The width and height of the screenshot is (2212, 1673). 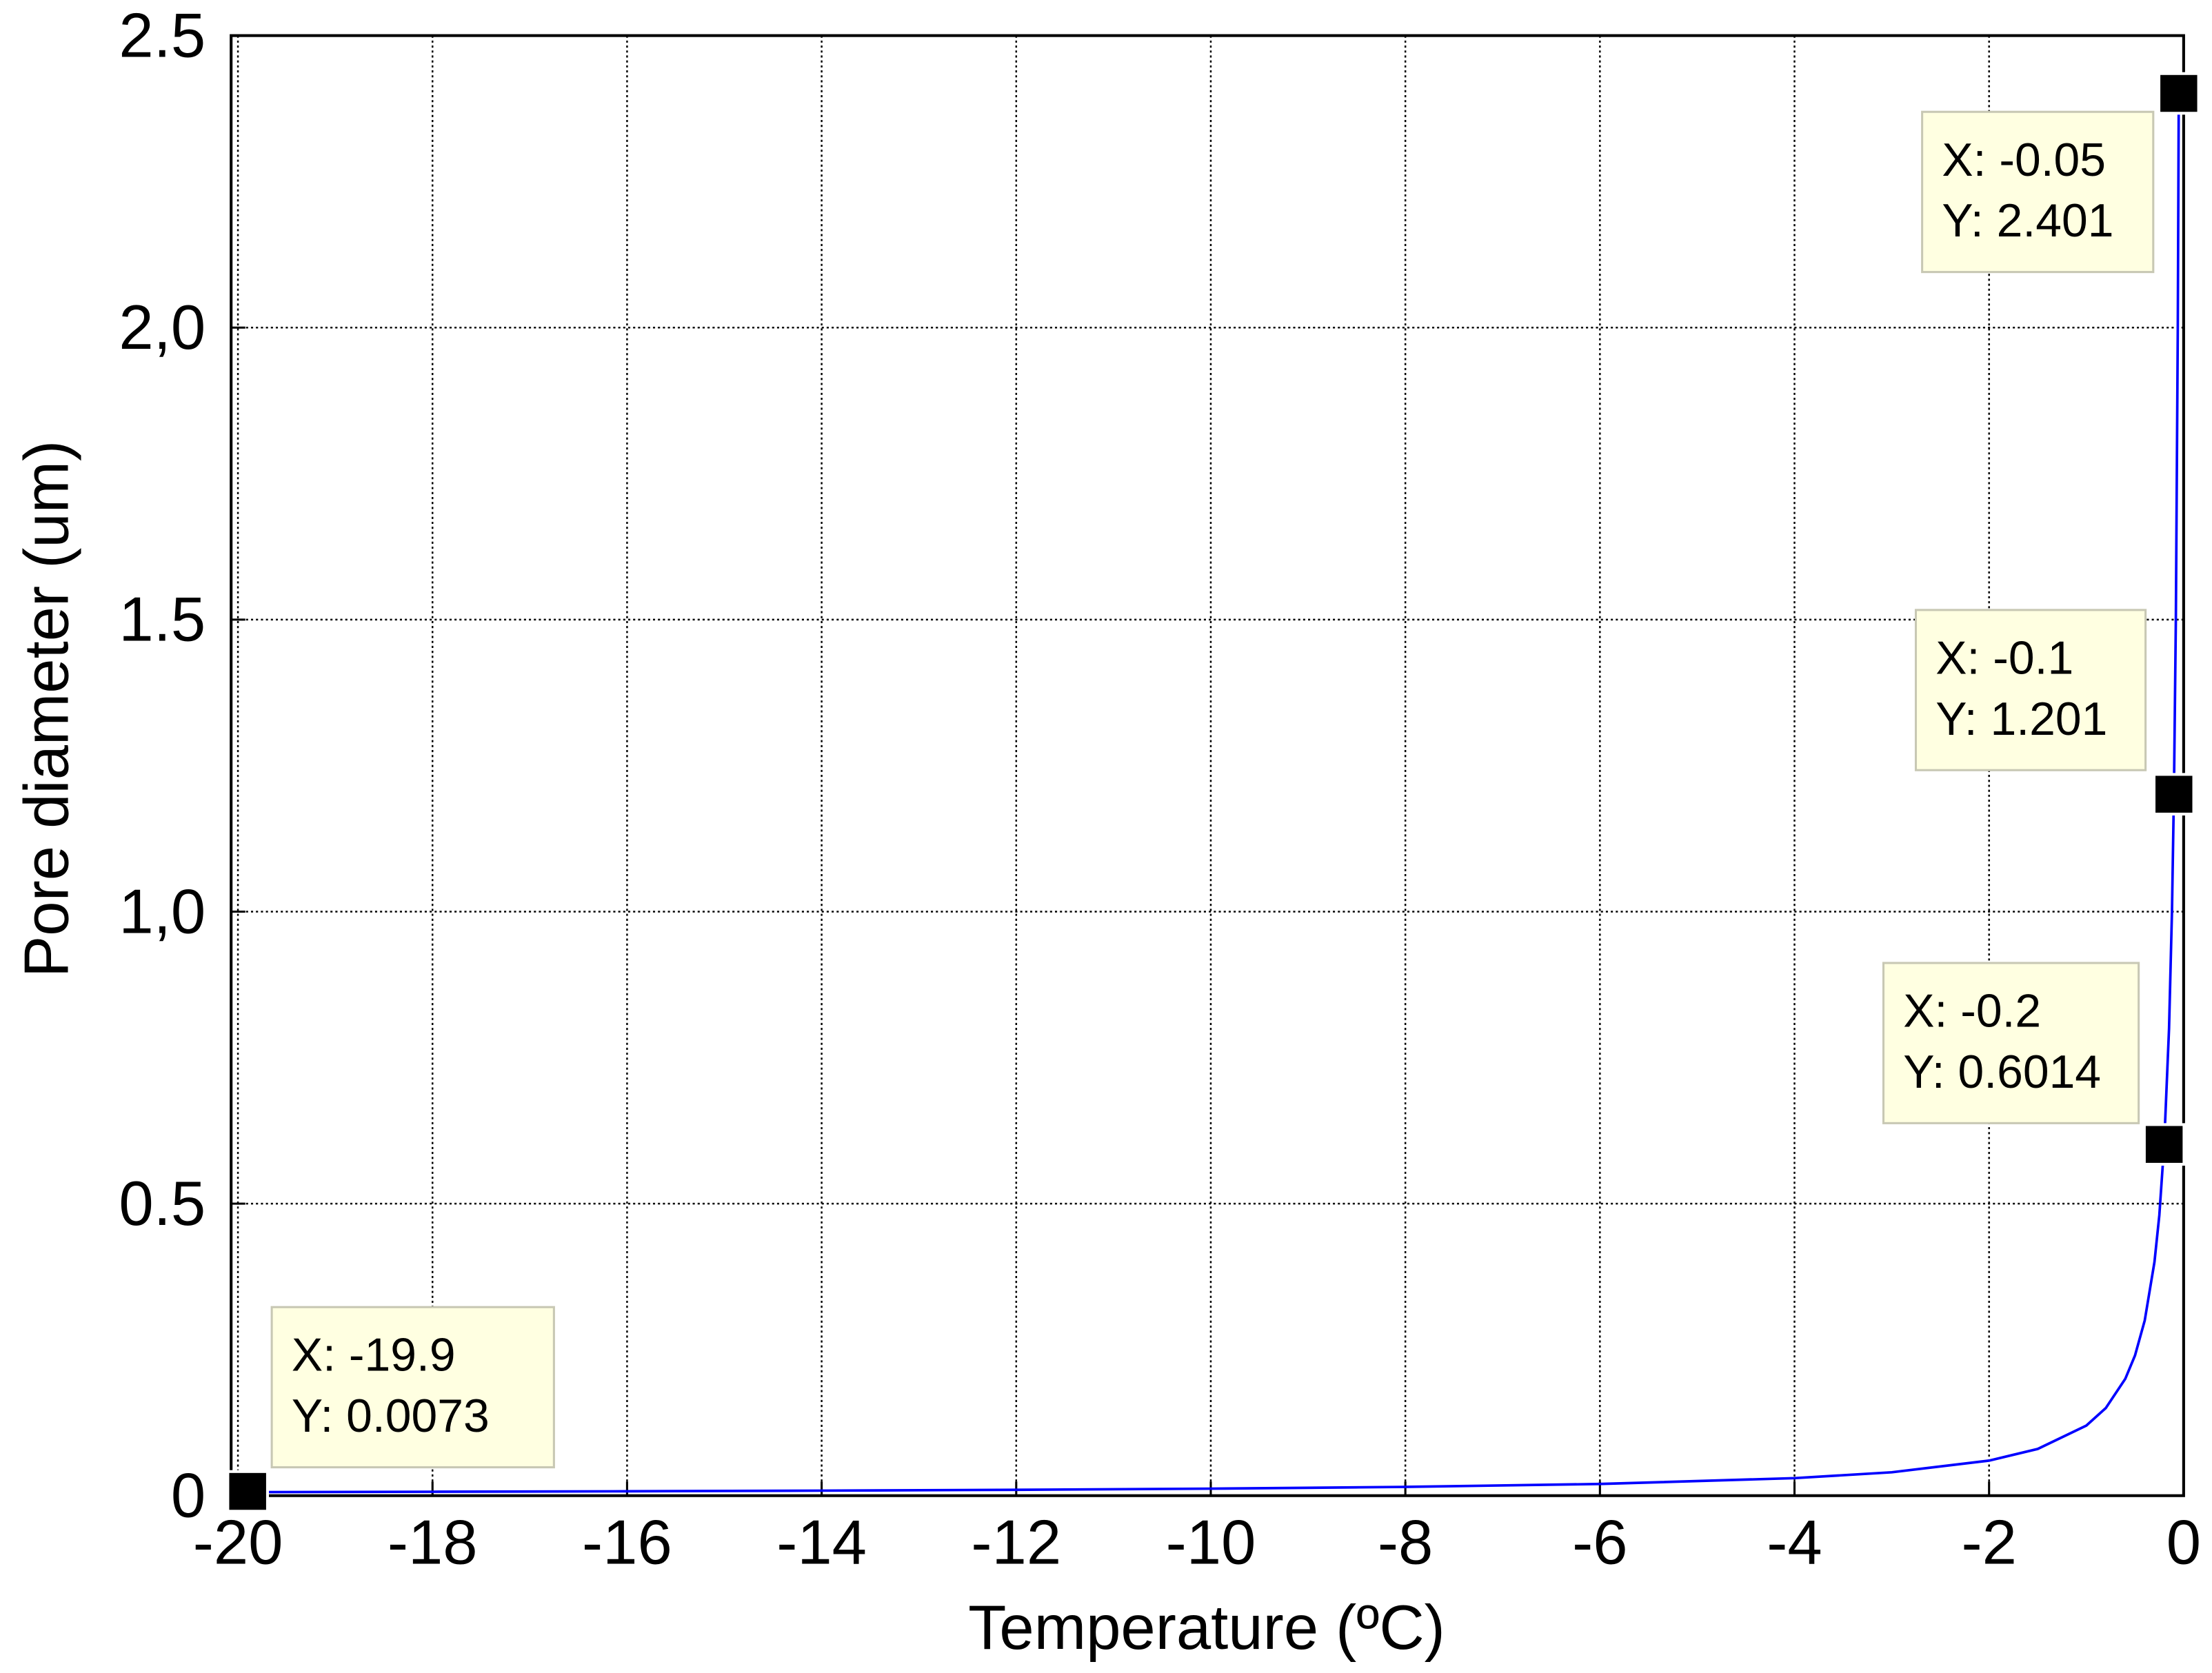 I want to click on x-tick-label: -18, so click(x=433, y=1543).